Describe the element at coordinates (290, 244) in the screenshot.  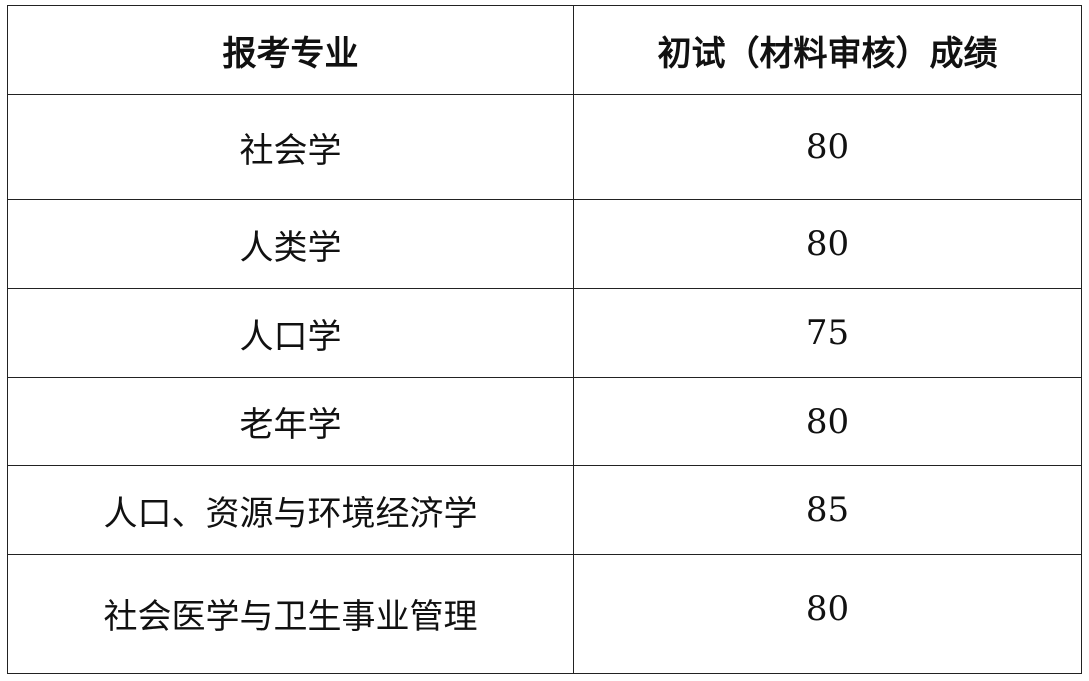
I see `major-cell: 人类学` at that location.